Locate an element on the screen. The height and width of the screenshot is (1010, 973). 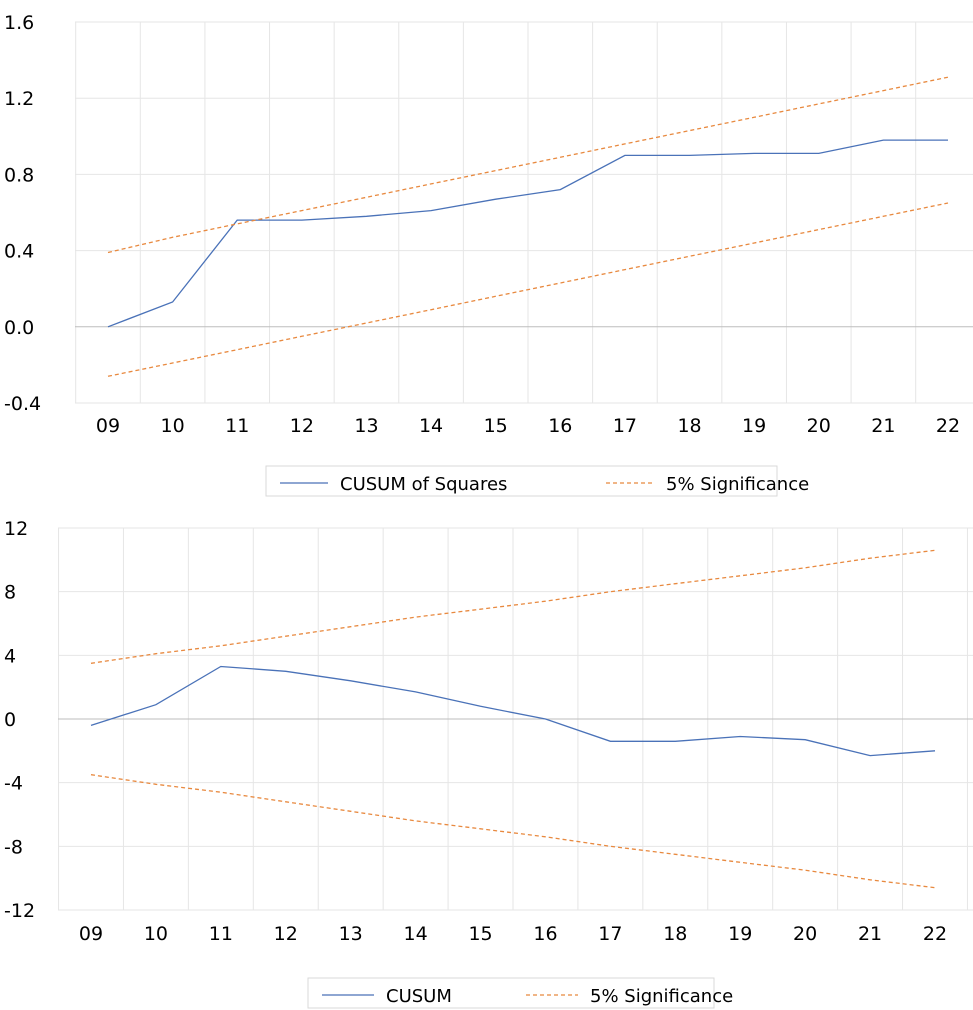
y-tick-label: -12 is located at coordinates (19, 911).